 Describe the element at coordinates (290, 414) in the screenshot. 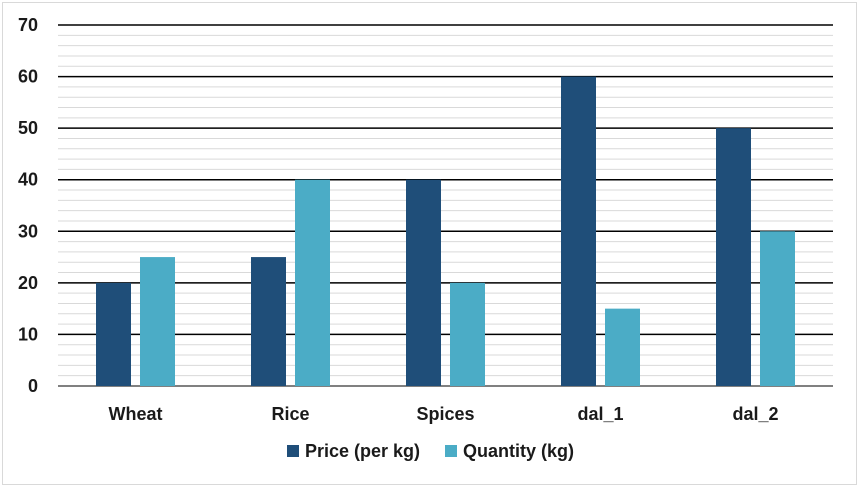

I see `x-category-label: Rice` at that location.